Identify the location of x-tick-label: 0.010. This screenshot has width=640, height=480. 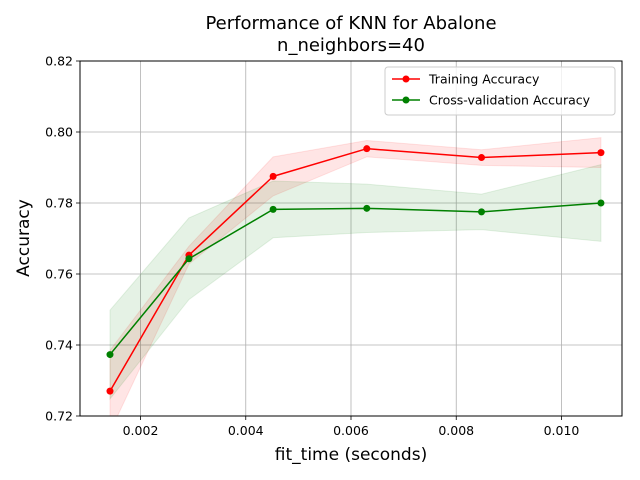
(562, 430).